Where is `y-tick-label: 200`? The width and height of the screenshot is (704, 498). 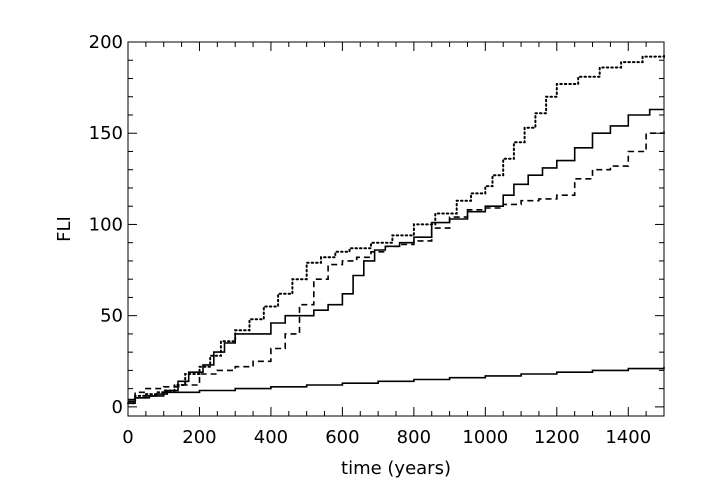 y-tick-label: 200 is located at coordinates (106, 42).